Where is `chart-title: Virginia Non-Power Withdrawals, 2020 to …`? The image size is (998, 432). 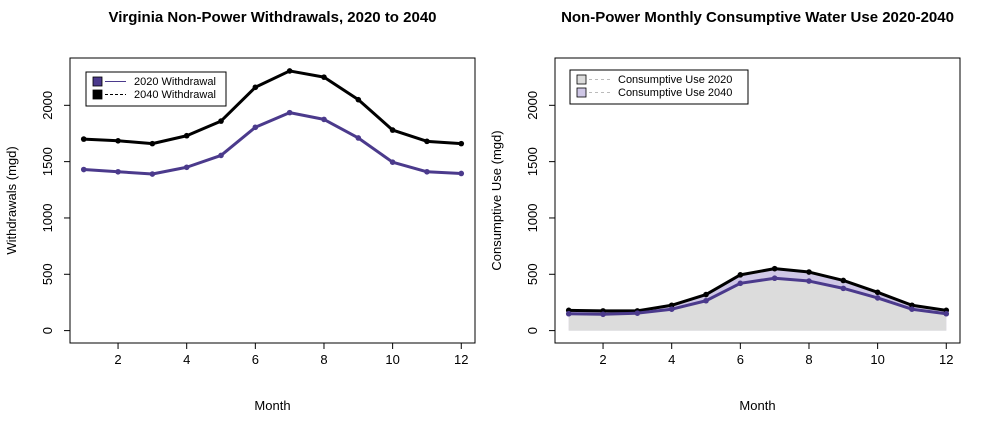
chart-title: Virginia Non-Power Withdrawals, 2020 to … is located at coordinates (272, 17).